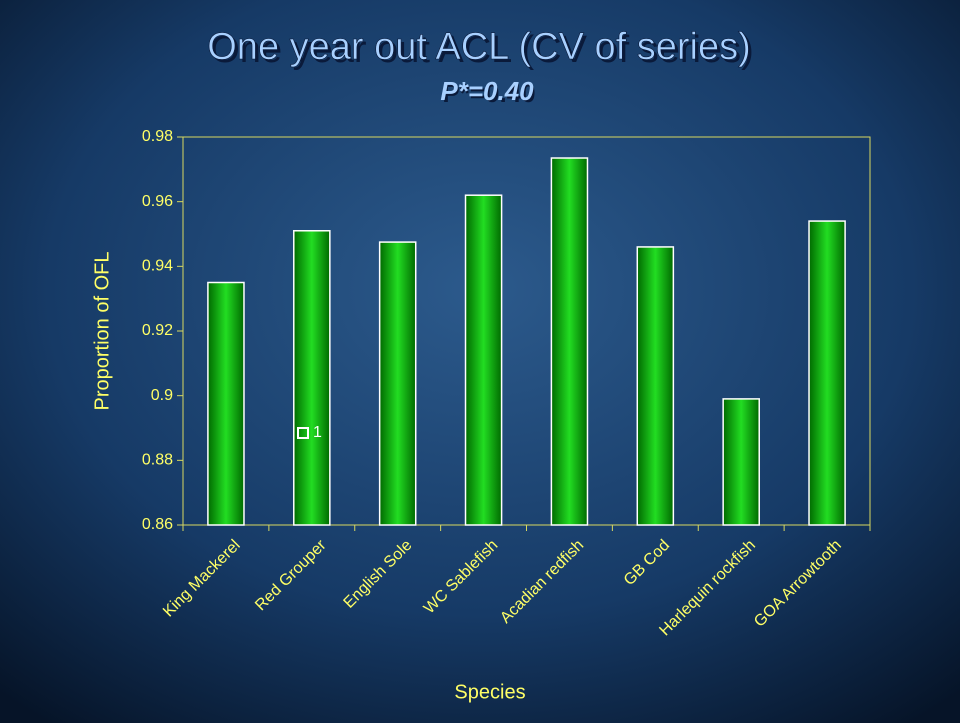 This screenshot has height=723, width=960. Describe the element at coordinates (157, 201) in the screenshot. I see `y-tick-label: 0.96` at that location.